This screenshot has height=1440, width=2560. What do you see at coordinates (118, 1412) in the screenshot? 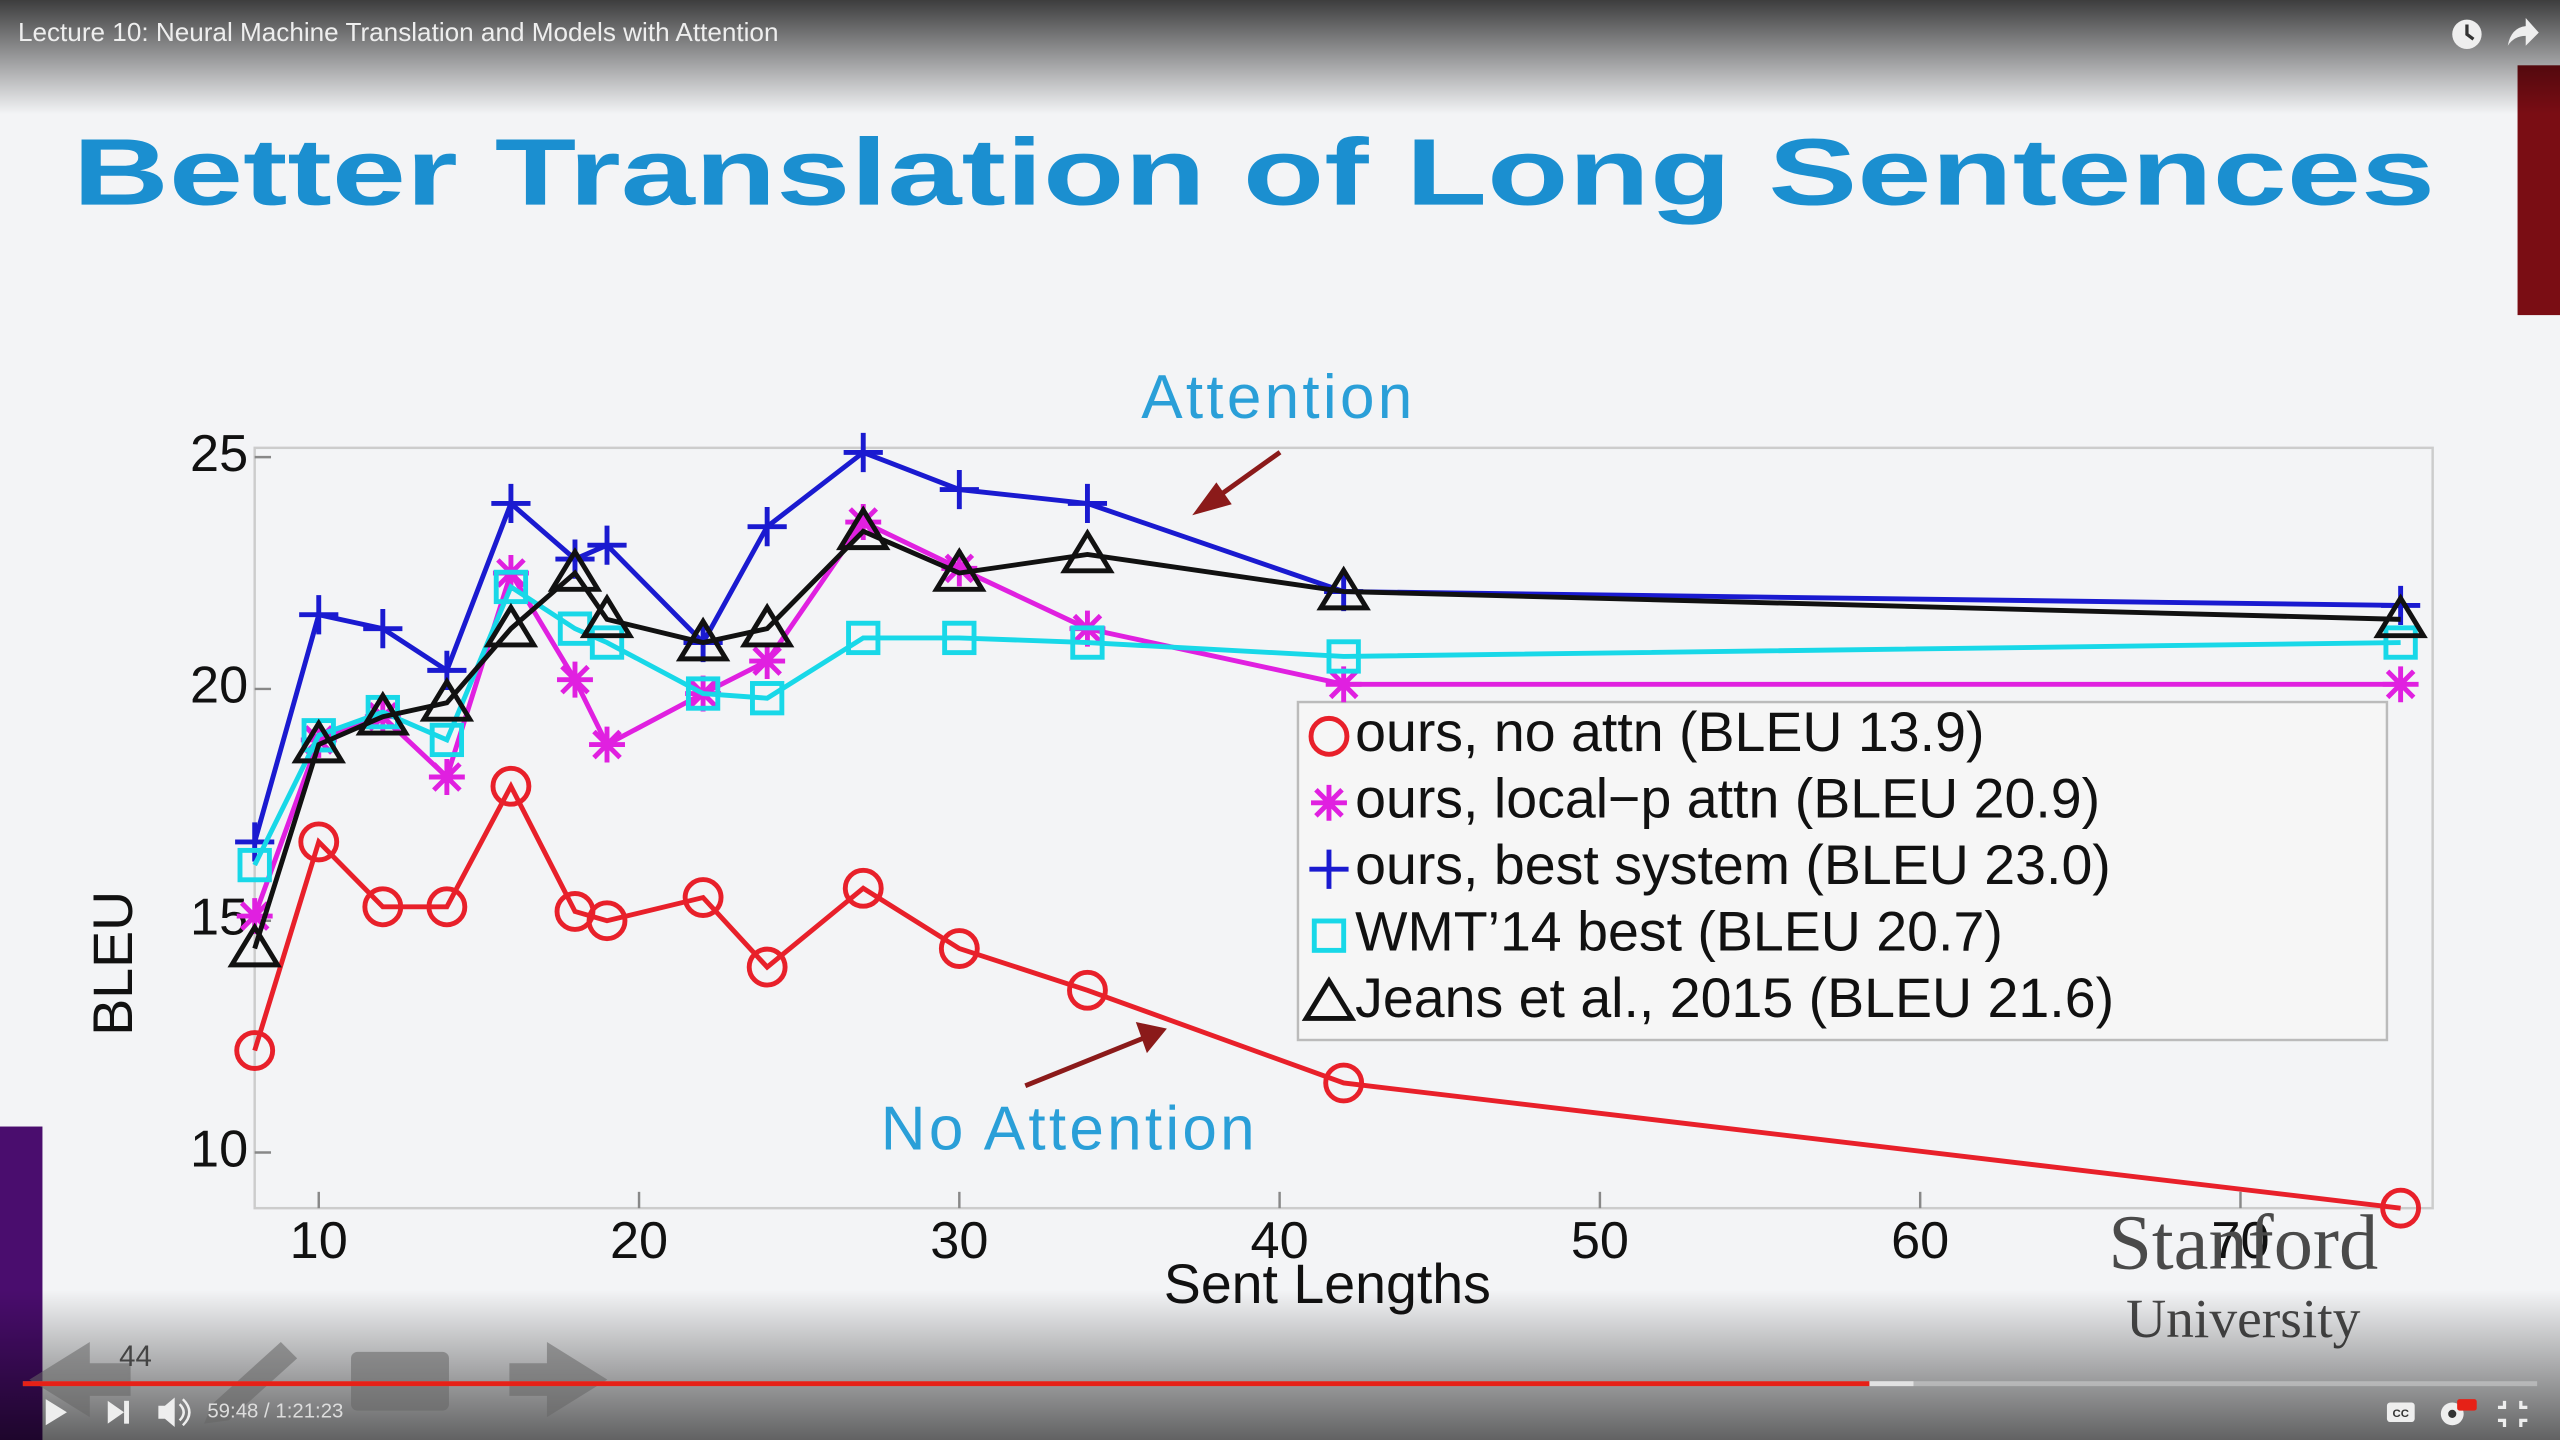
I see `next-button` at bounding box center [118, 1412].